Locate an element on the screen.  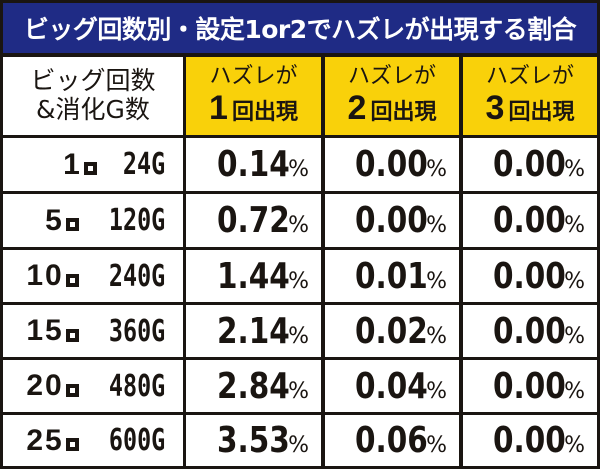
probability-value: 2.14 is located at coordinates (254, 331).